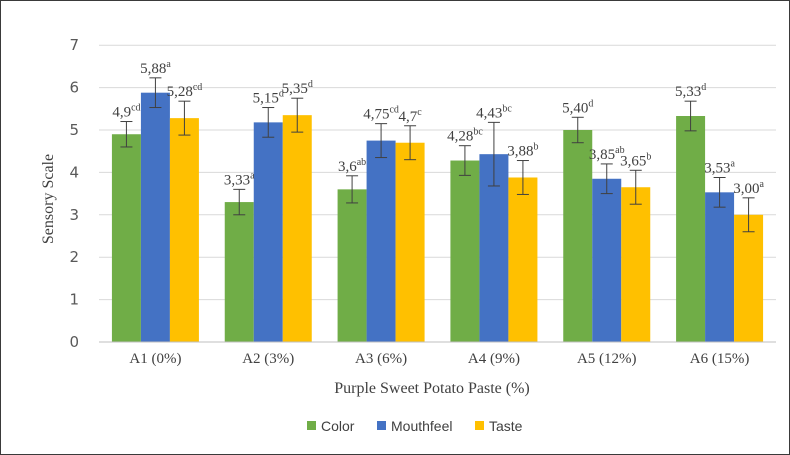 This screenshot has width=790, height=455. Describe the element at coordinates (522, 151) in the screenshot. I see `data-label: 3,88b` at that location.